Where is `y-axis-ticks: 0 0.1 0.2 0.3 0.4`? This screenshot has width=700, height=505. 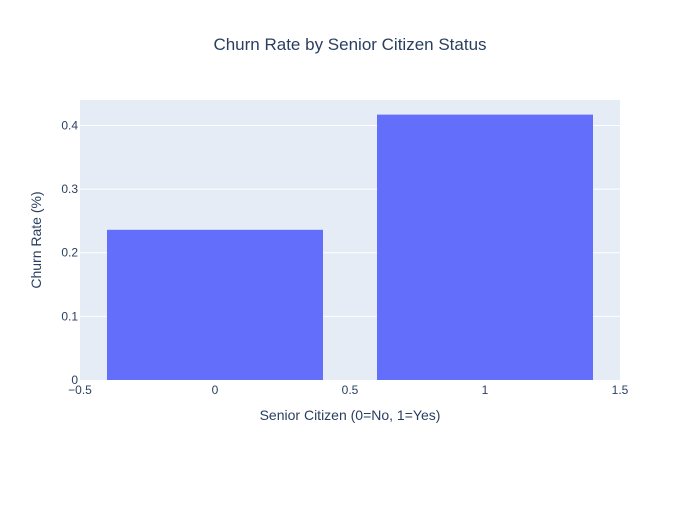
y-axis-ticks: 0 0.1 0.2 0.3 0.4 is located at coordinates (69, 252).